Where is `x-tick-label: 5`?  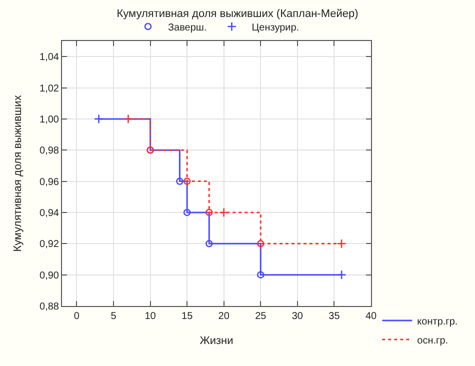 x-tick-label: 5 is located at coordinates (113, 316).